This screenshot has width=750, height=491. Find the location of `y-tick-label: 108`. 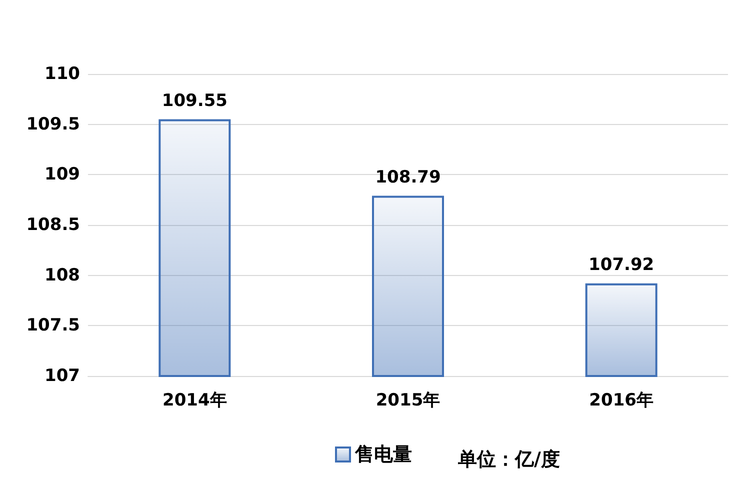

y-tick-label: 108 is located at coordinates (62, 275).